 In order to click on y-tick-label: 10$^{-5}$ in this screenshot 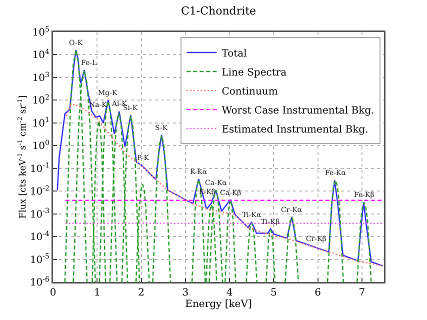, I will do `click(40, 259)`.